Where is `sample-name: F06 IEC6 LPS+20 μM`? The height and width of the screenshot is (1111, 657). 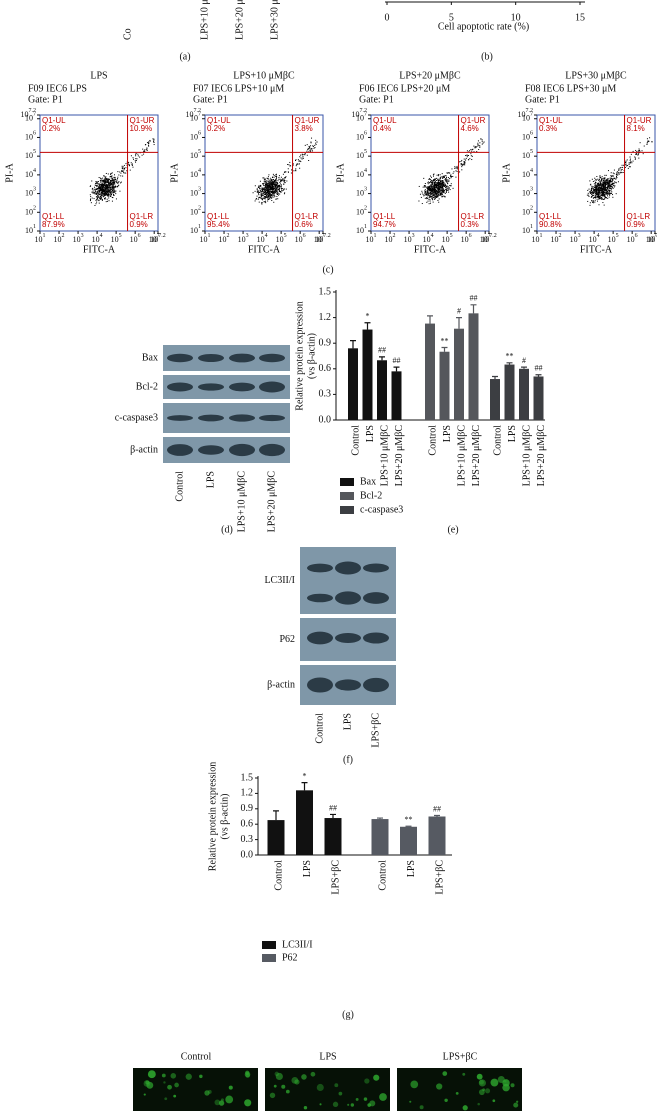
sample-name: F06 IEC6 LPS+20 μM is located at coordinates (404, 88).